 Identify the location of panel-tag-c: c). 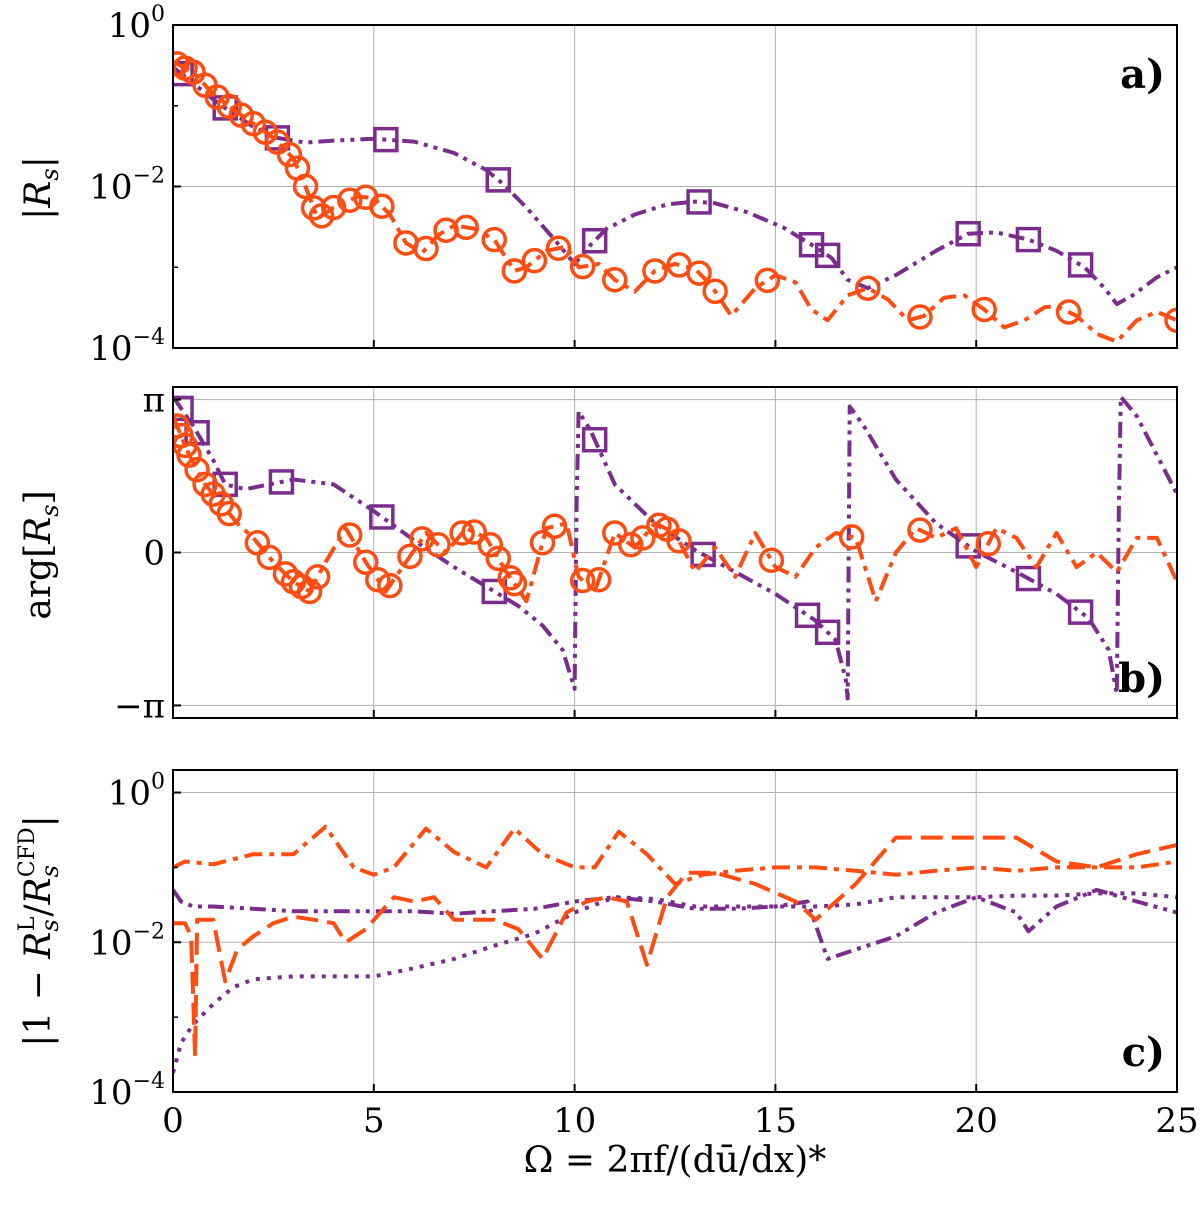
(1143, 1052).